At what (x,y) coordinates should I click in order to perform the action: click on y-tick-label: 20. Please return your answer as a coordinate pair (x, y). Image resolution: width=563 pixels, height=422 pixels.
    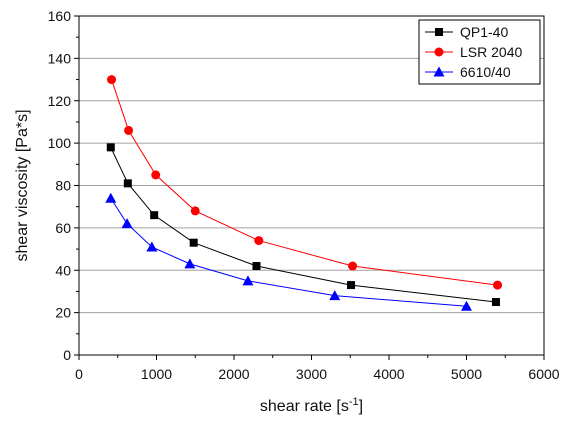
    Looking at the image, I should click on (63, 313).